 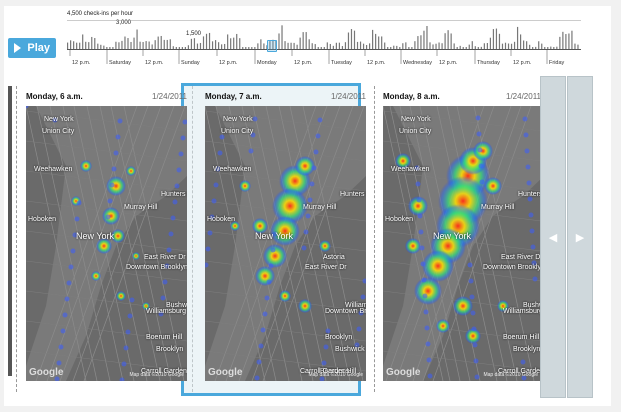 I want to click on timeline-tick-label: Sunday, so click(x=190, y=63).